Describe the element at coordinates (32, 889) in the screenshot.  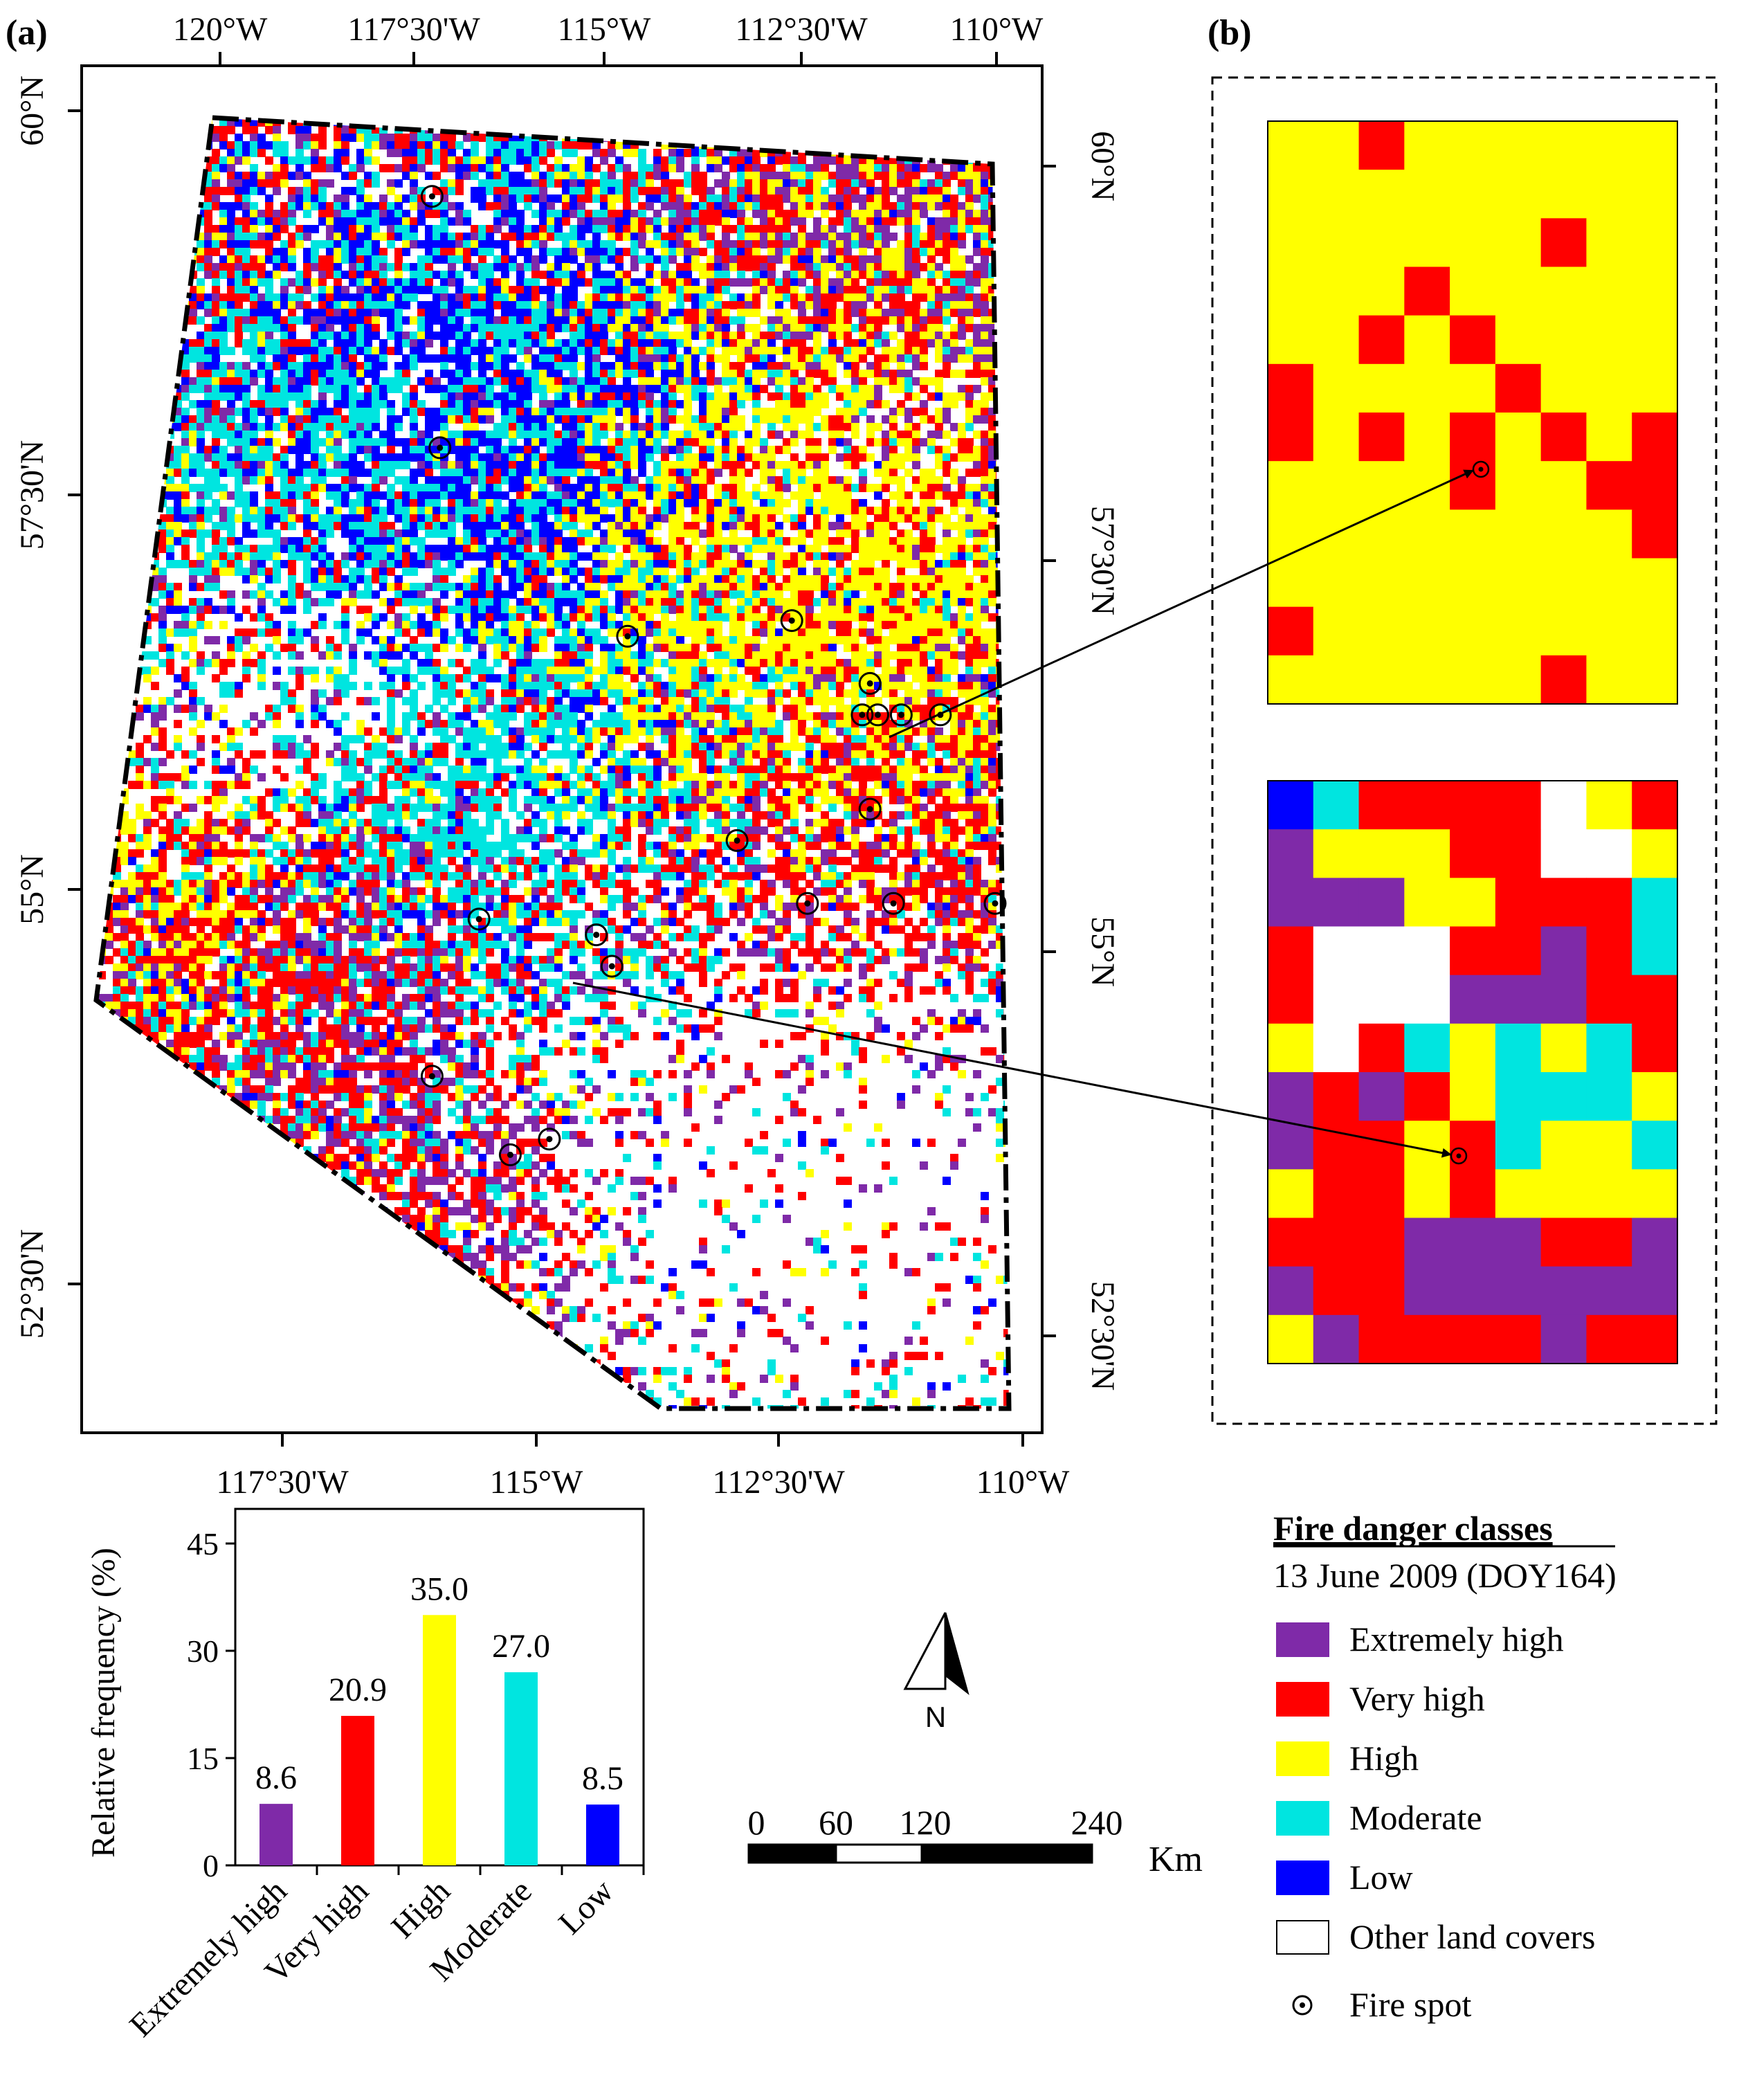
I see `lat-label-left: 55°N` at that location.